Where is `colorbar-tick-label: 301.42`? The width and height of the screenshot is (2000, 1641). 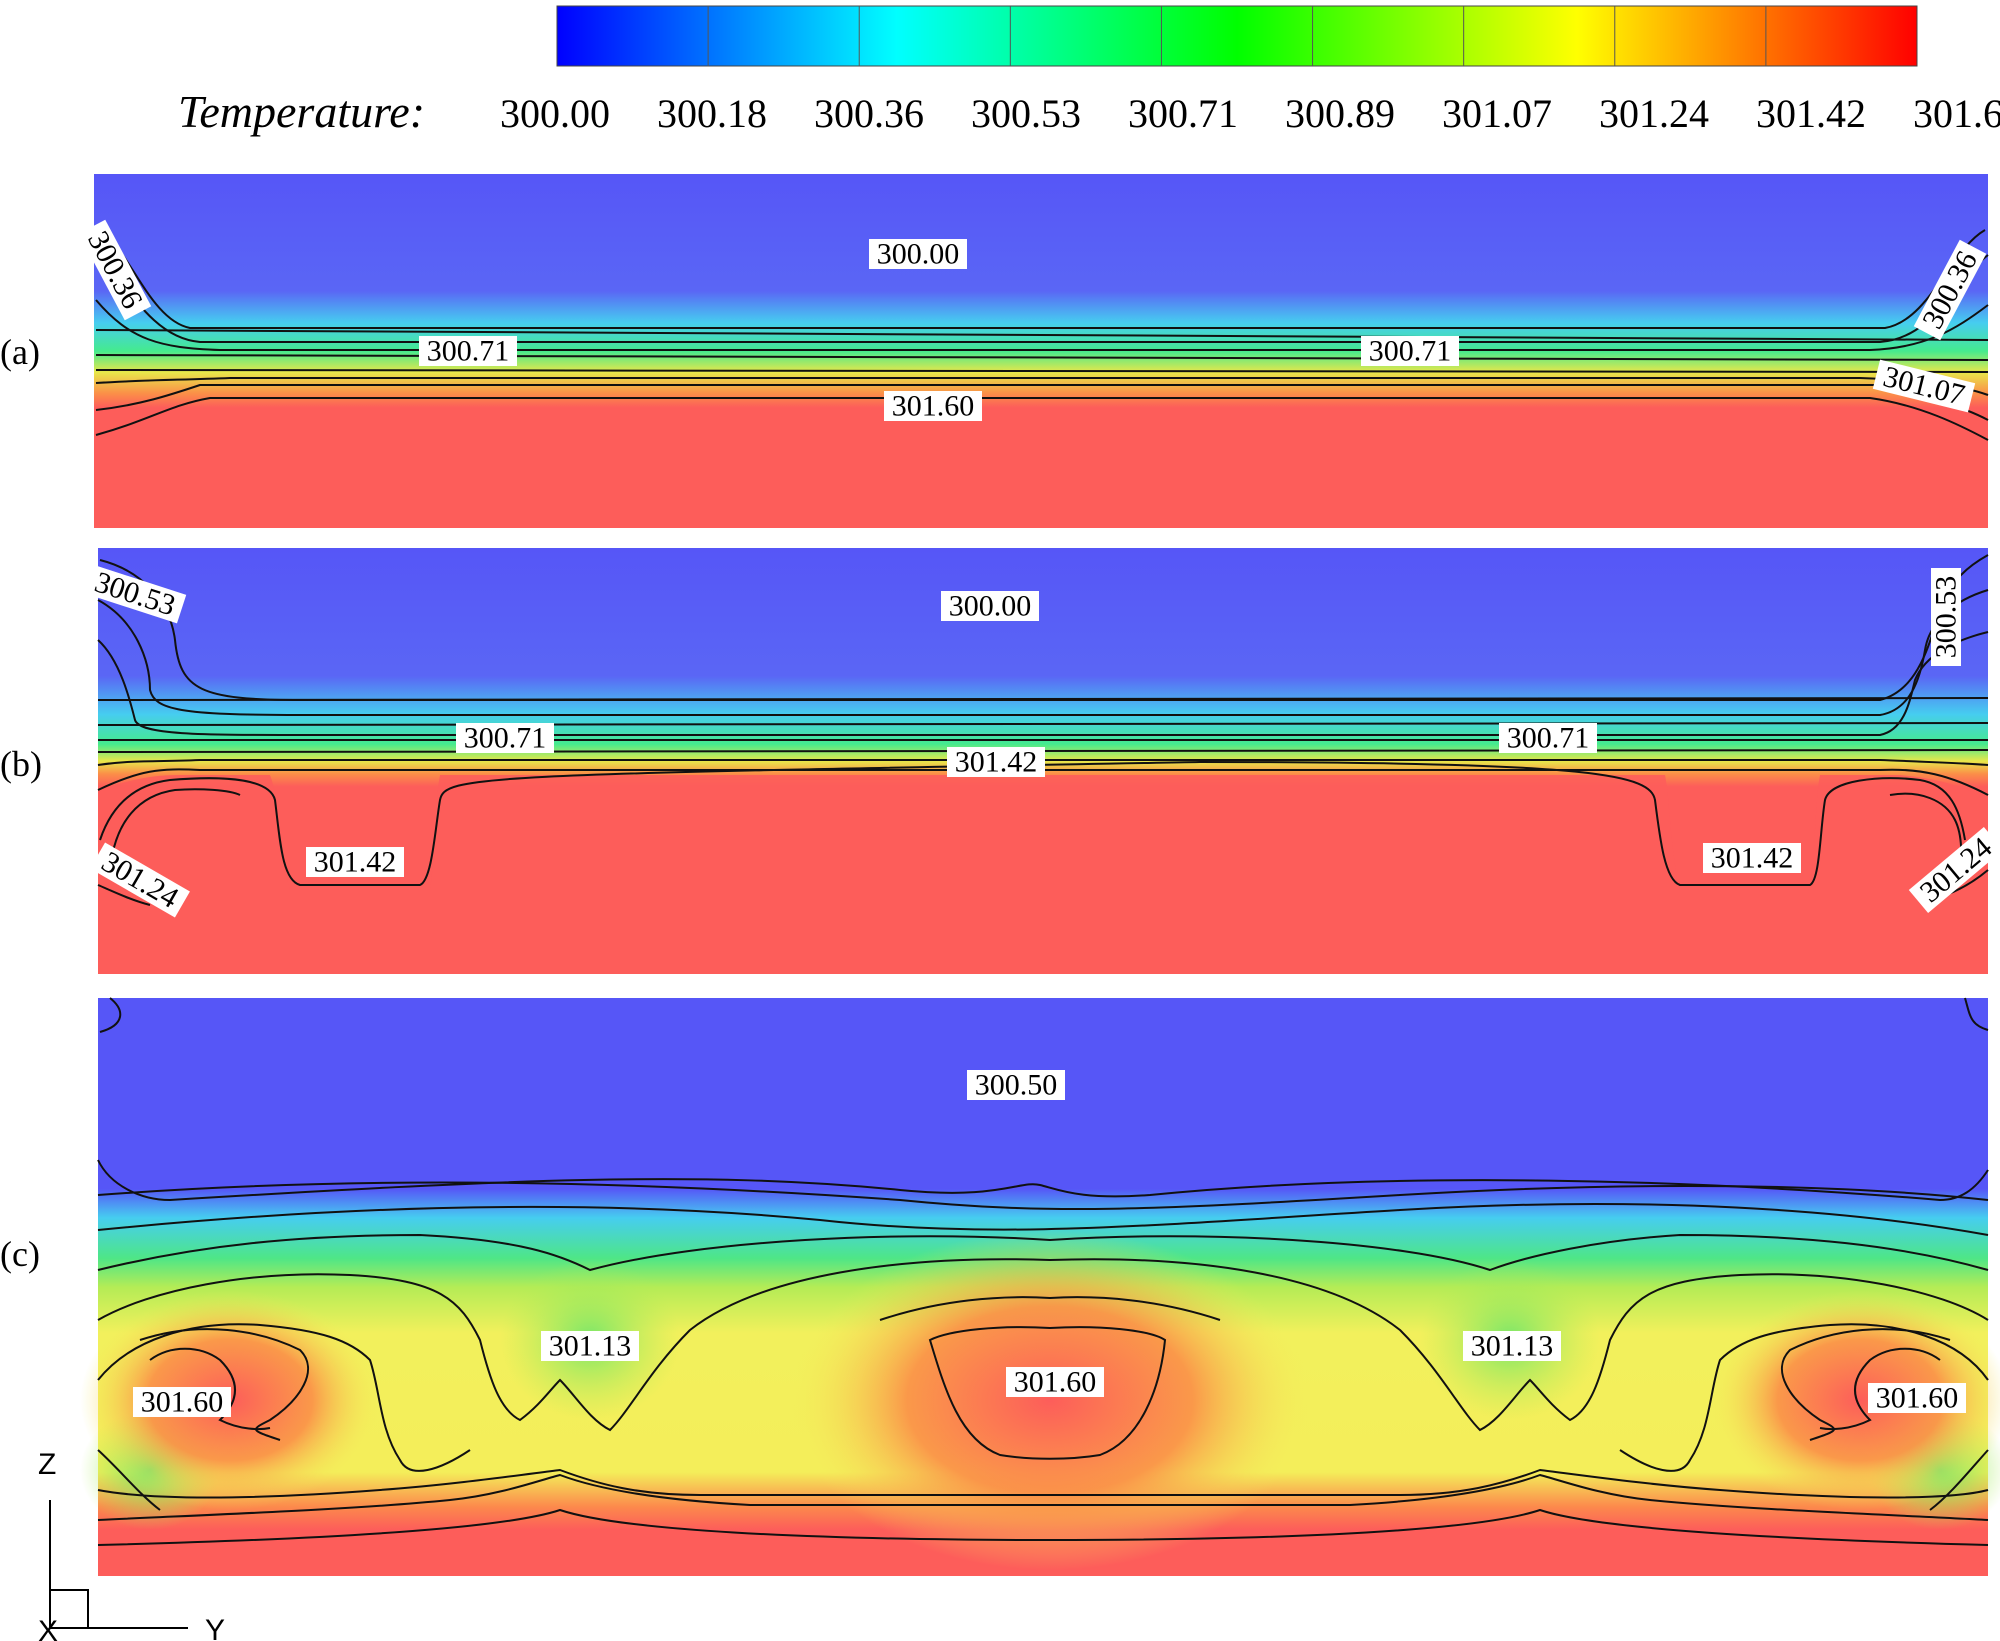 colorbar-tick-label: 301.42 is located at coordinates (1811, 113).